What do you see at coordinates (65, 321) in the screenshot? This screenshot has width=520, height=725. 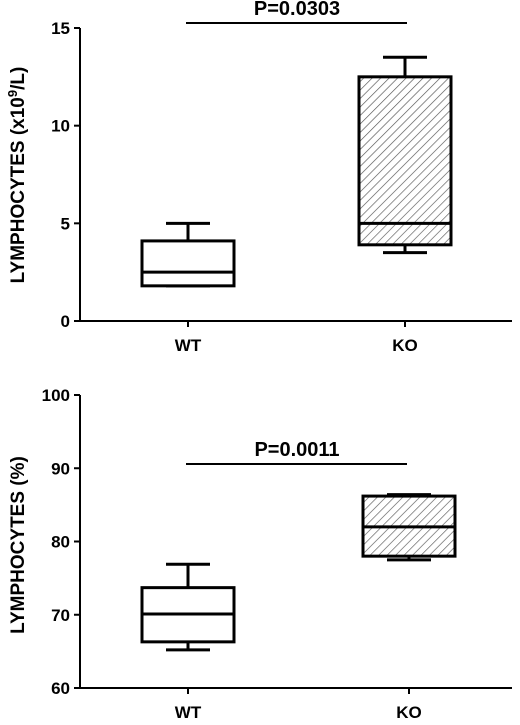 I see `y-tick-label: 0` at bounding box center [65, 321].